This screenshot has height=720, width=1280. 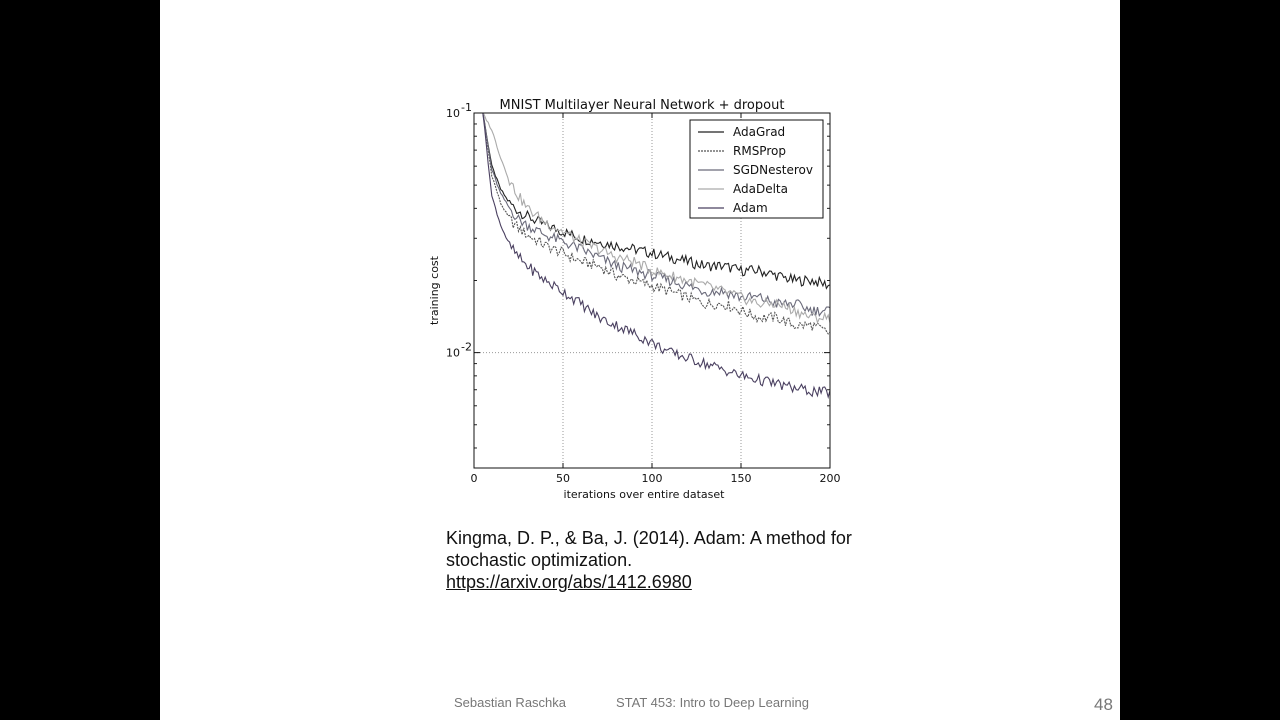 I want to click on footer-course: STAT 453: Intro to Deep Learning, so click(x=712, y=702).